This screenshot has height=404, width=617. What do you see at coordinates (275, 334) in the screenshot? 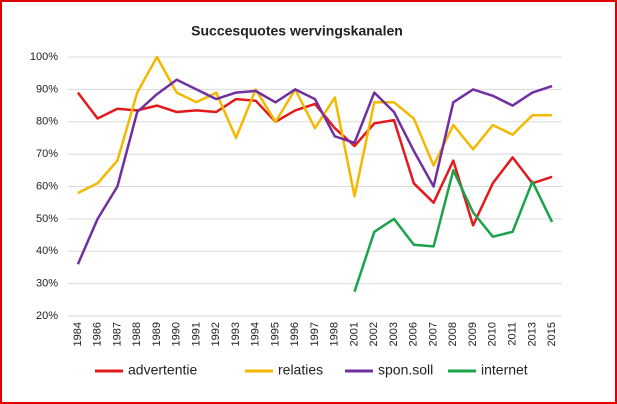
I see `x-tick-label: 1995` at bounding box center [275, 334].